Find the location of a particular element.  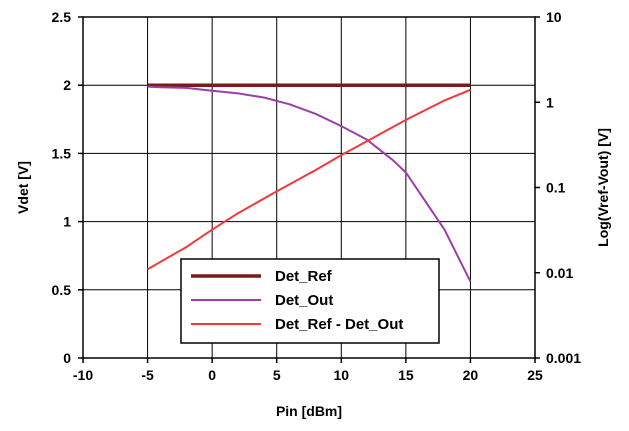

right-y-tick-label: 0.01 is located at coordinates (559, 273).